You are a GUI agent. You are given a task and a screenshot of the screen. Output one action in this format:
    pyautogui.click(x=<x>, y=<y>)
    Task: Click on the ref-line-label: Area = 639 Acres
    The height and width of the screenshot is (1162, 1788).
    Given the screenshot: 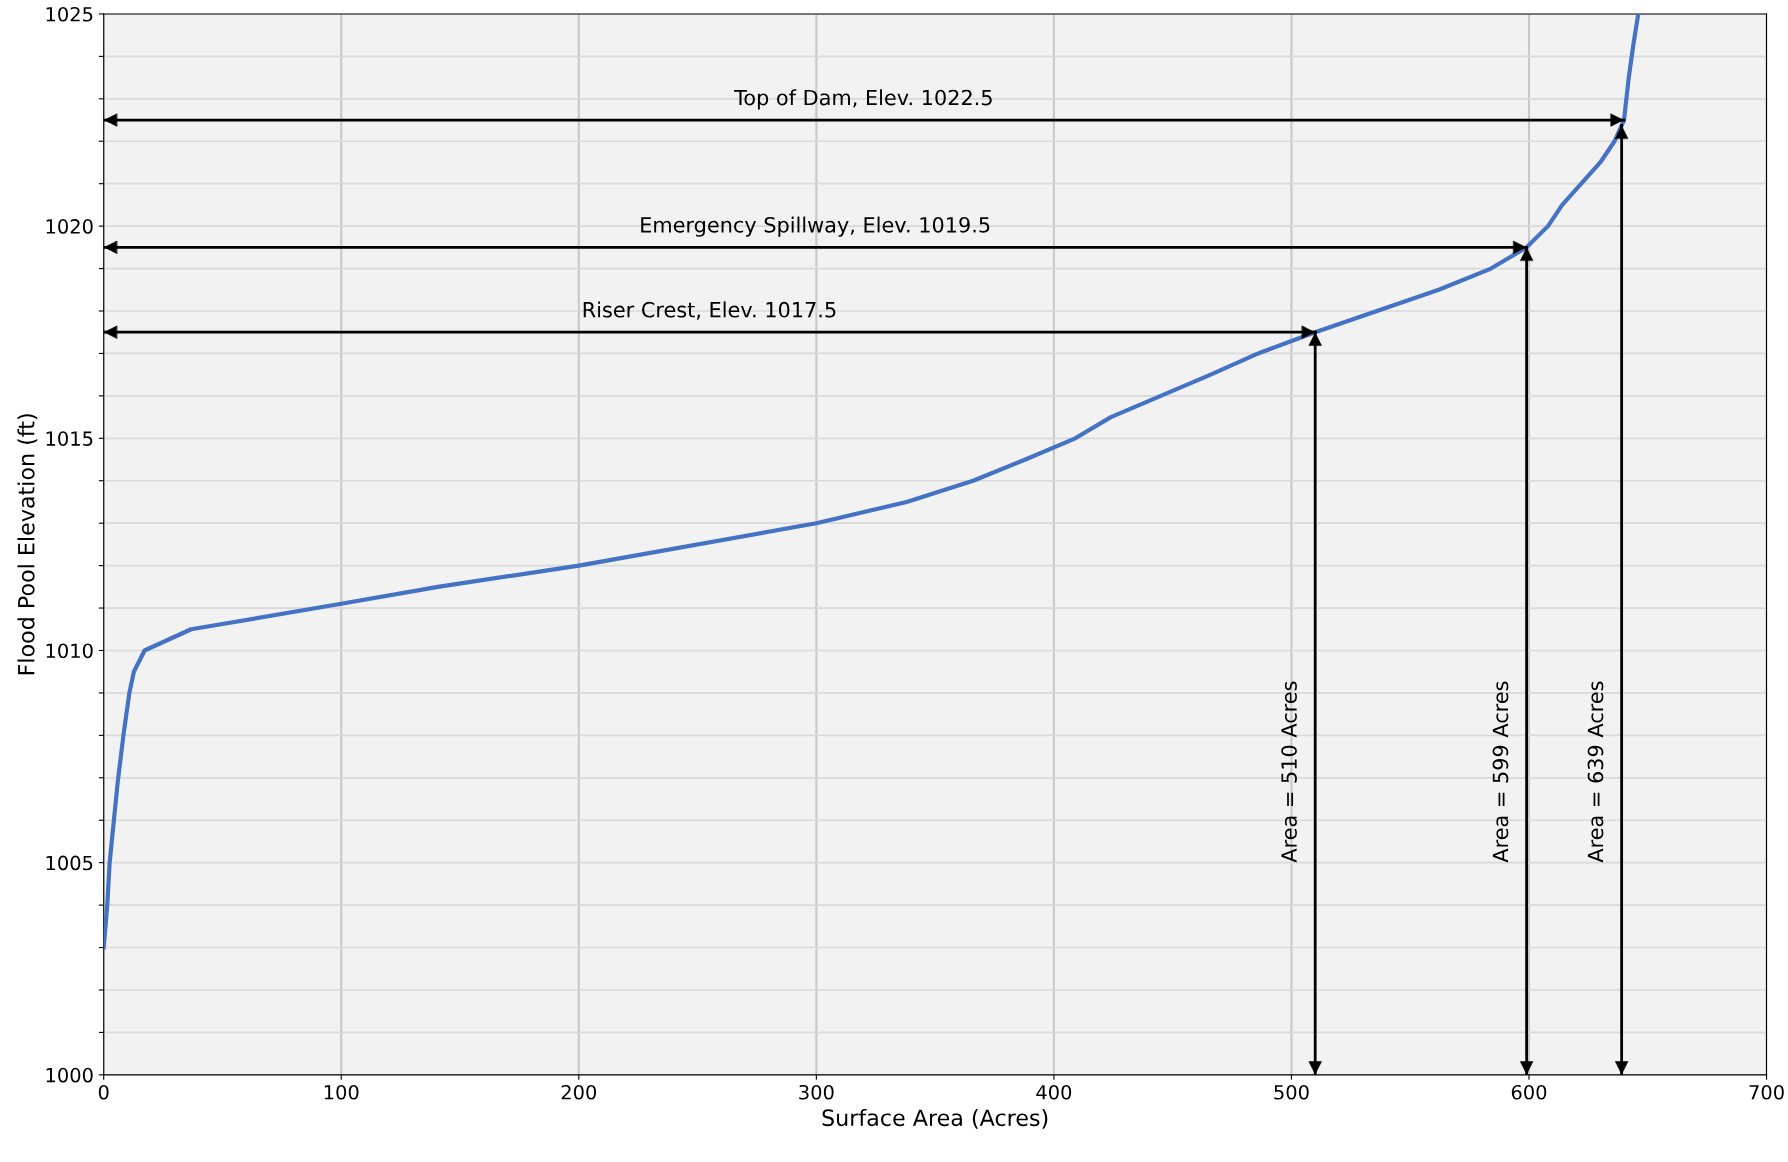 What is the action you would take?
    pyautogui.click(x=1595, y=772)
    